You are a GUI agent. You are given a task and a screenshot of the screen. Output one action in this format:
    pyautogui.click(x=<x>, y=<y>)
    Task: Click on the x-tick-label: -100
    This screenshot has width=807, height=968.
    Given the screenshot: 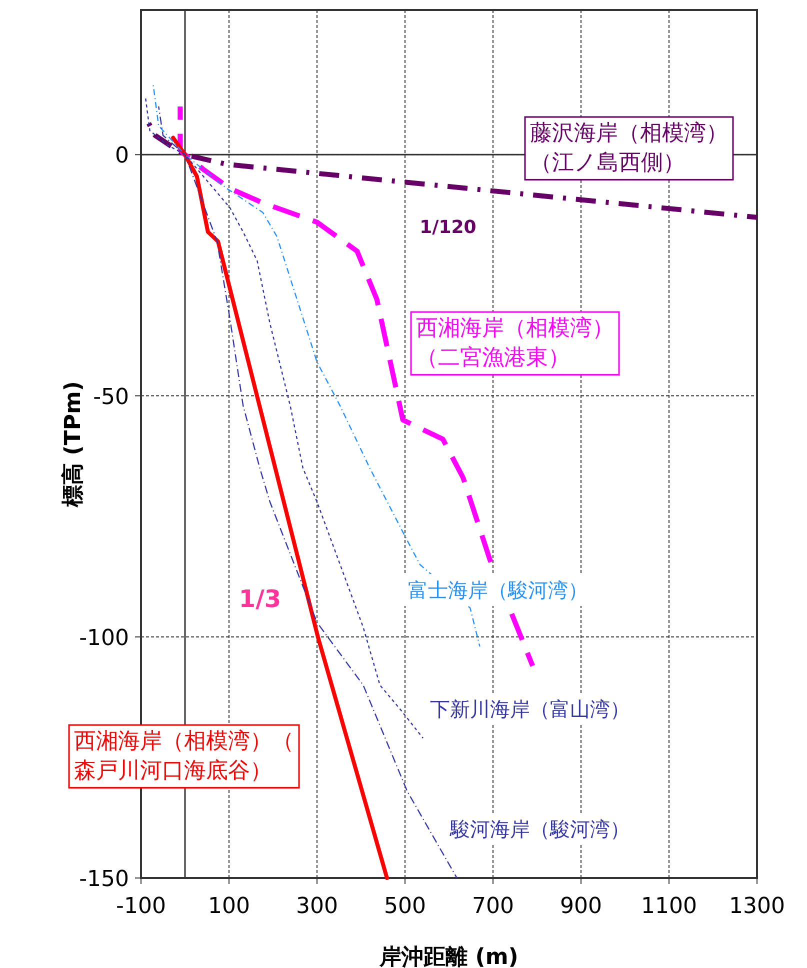 What is the action you would take?
    pyautogui.click(x=141, y=906)
    